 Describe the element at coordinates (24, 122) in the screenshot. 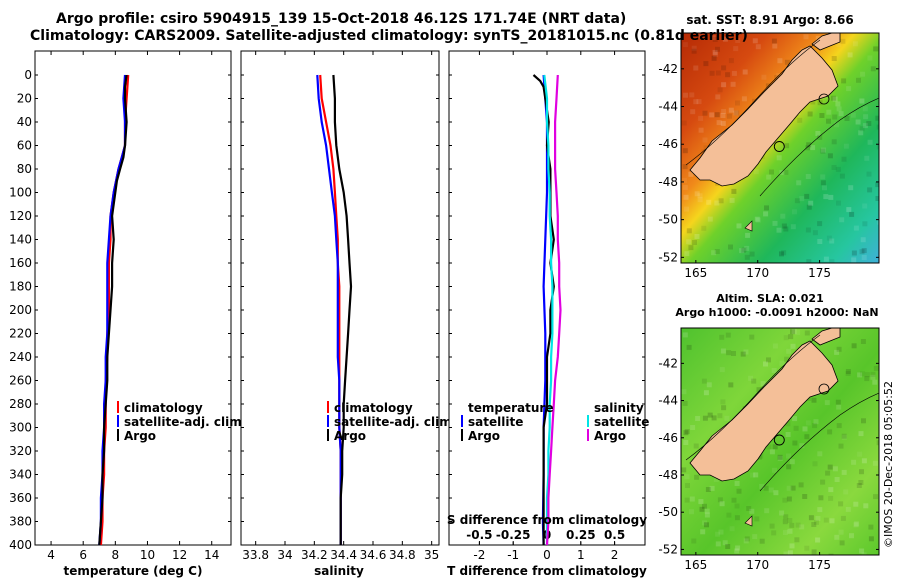

I see `y-tick-label: 40` at that location.